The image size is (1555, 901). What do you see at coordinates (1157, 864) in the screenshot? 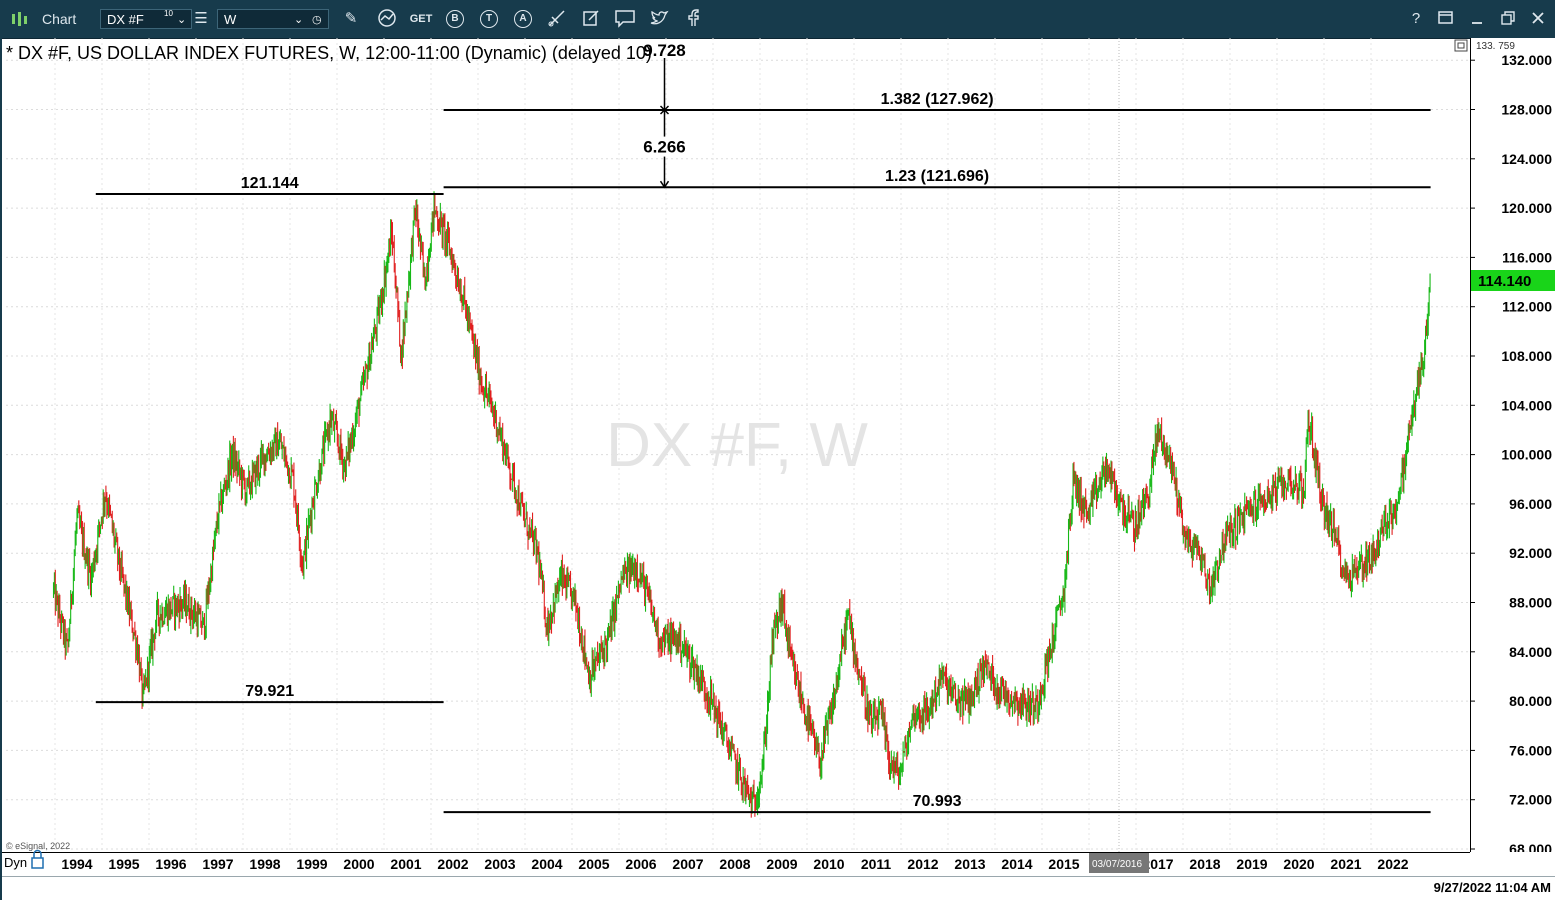
I see `x-tick-label: 2017` at bounding box center [1157, 864].